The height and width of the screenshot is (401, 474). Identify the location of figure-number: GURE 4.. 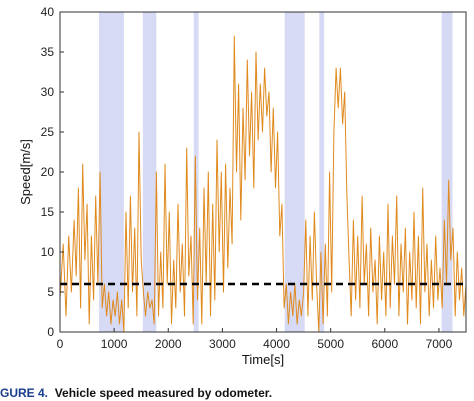
(24, 393).